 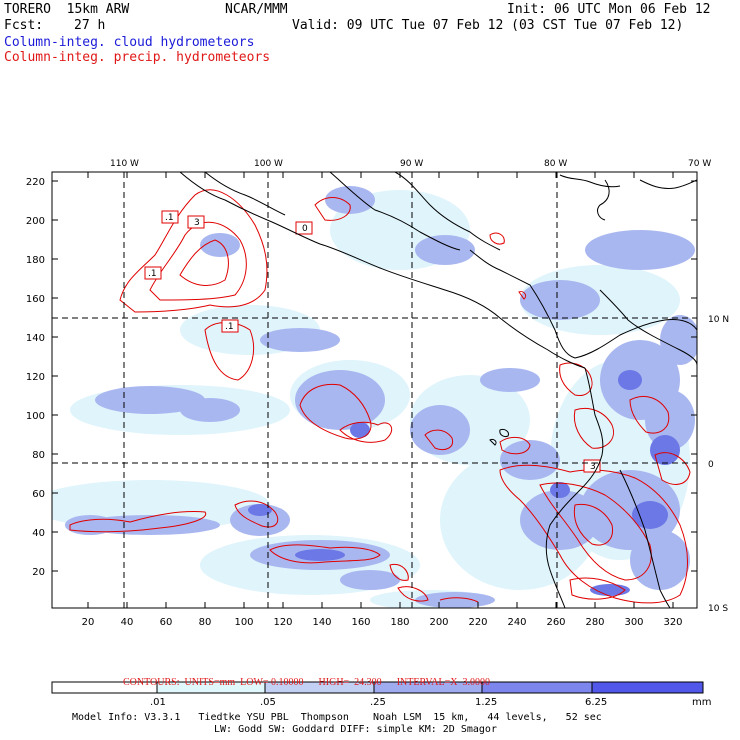 What do you see at coordinates (350, 682) in the screenshot?
I see `contours-high: HIGH= 24.300` at bounding box center [350, 682].